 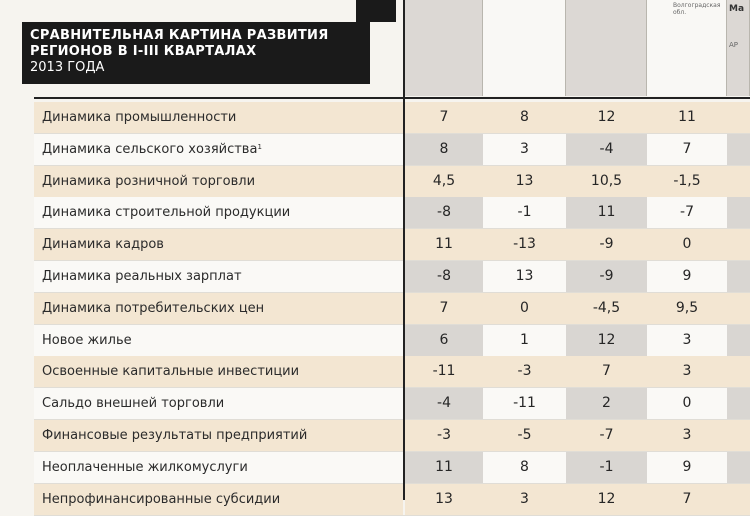 I want to click on column-caption-5-a: Ма, so click(x=737, y=9).